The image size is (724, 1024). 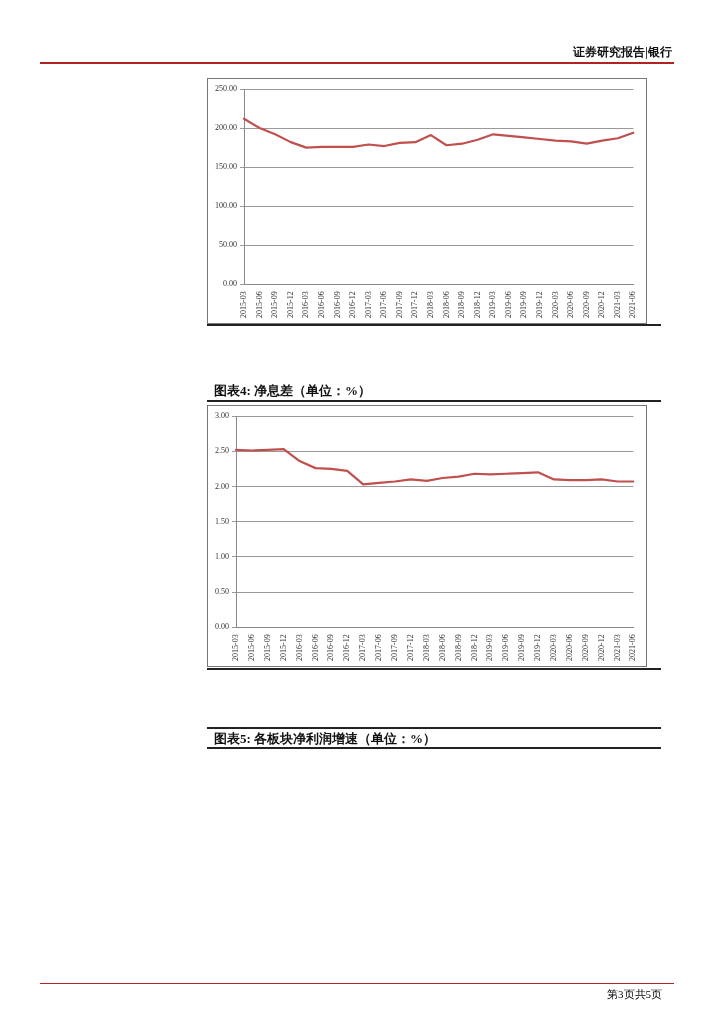 I want to click on y-tick-label: 3.00, so click(x=222, y=416).